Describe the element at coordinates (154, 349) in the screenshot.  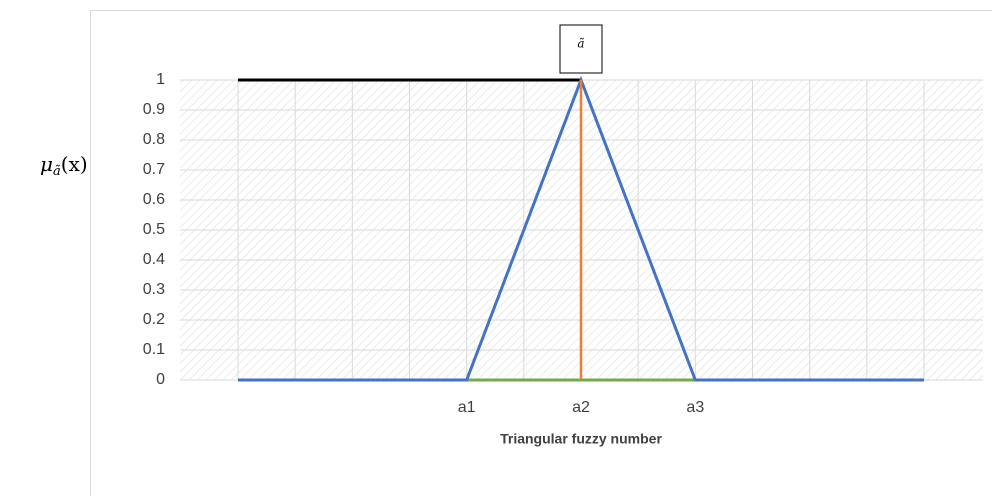
I see `y-tick-label: 0.1` at that location.